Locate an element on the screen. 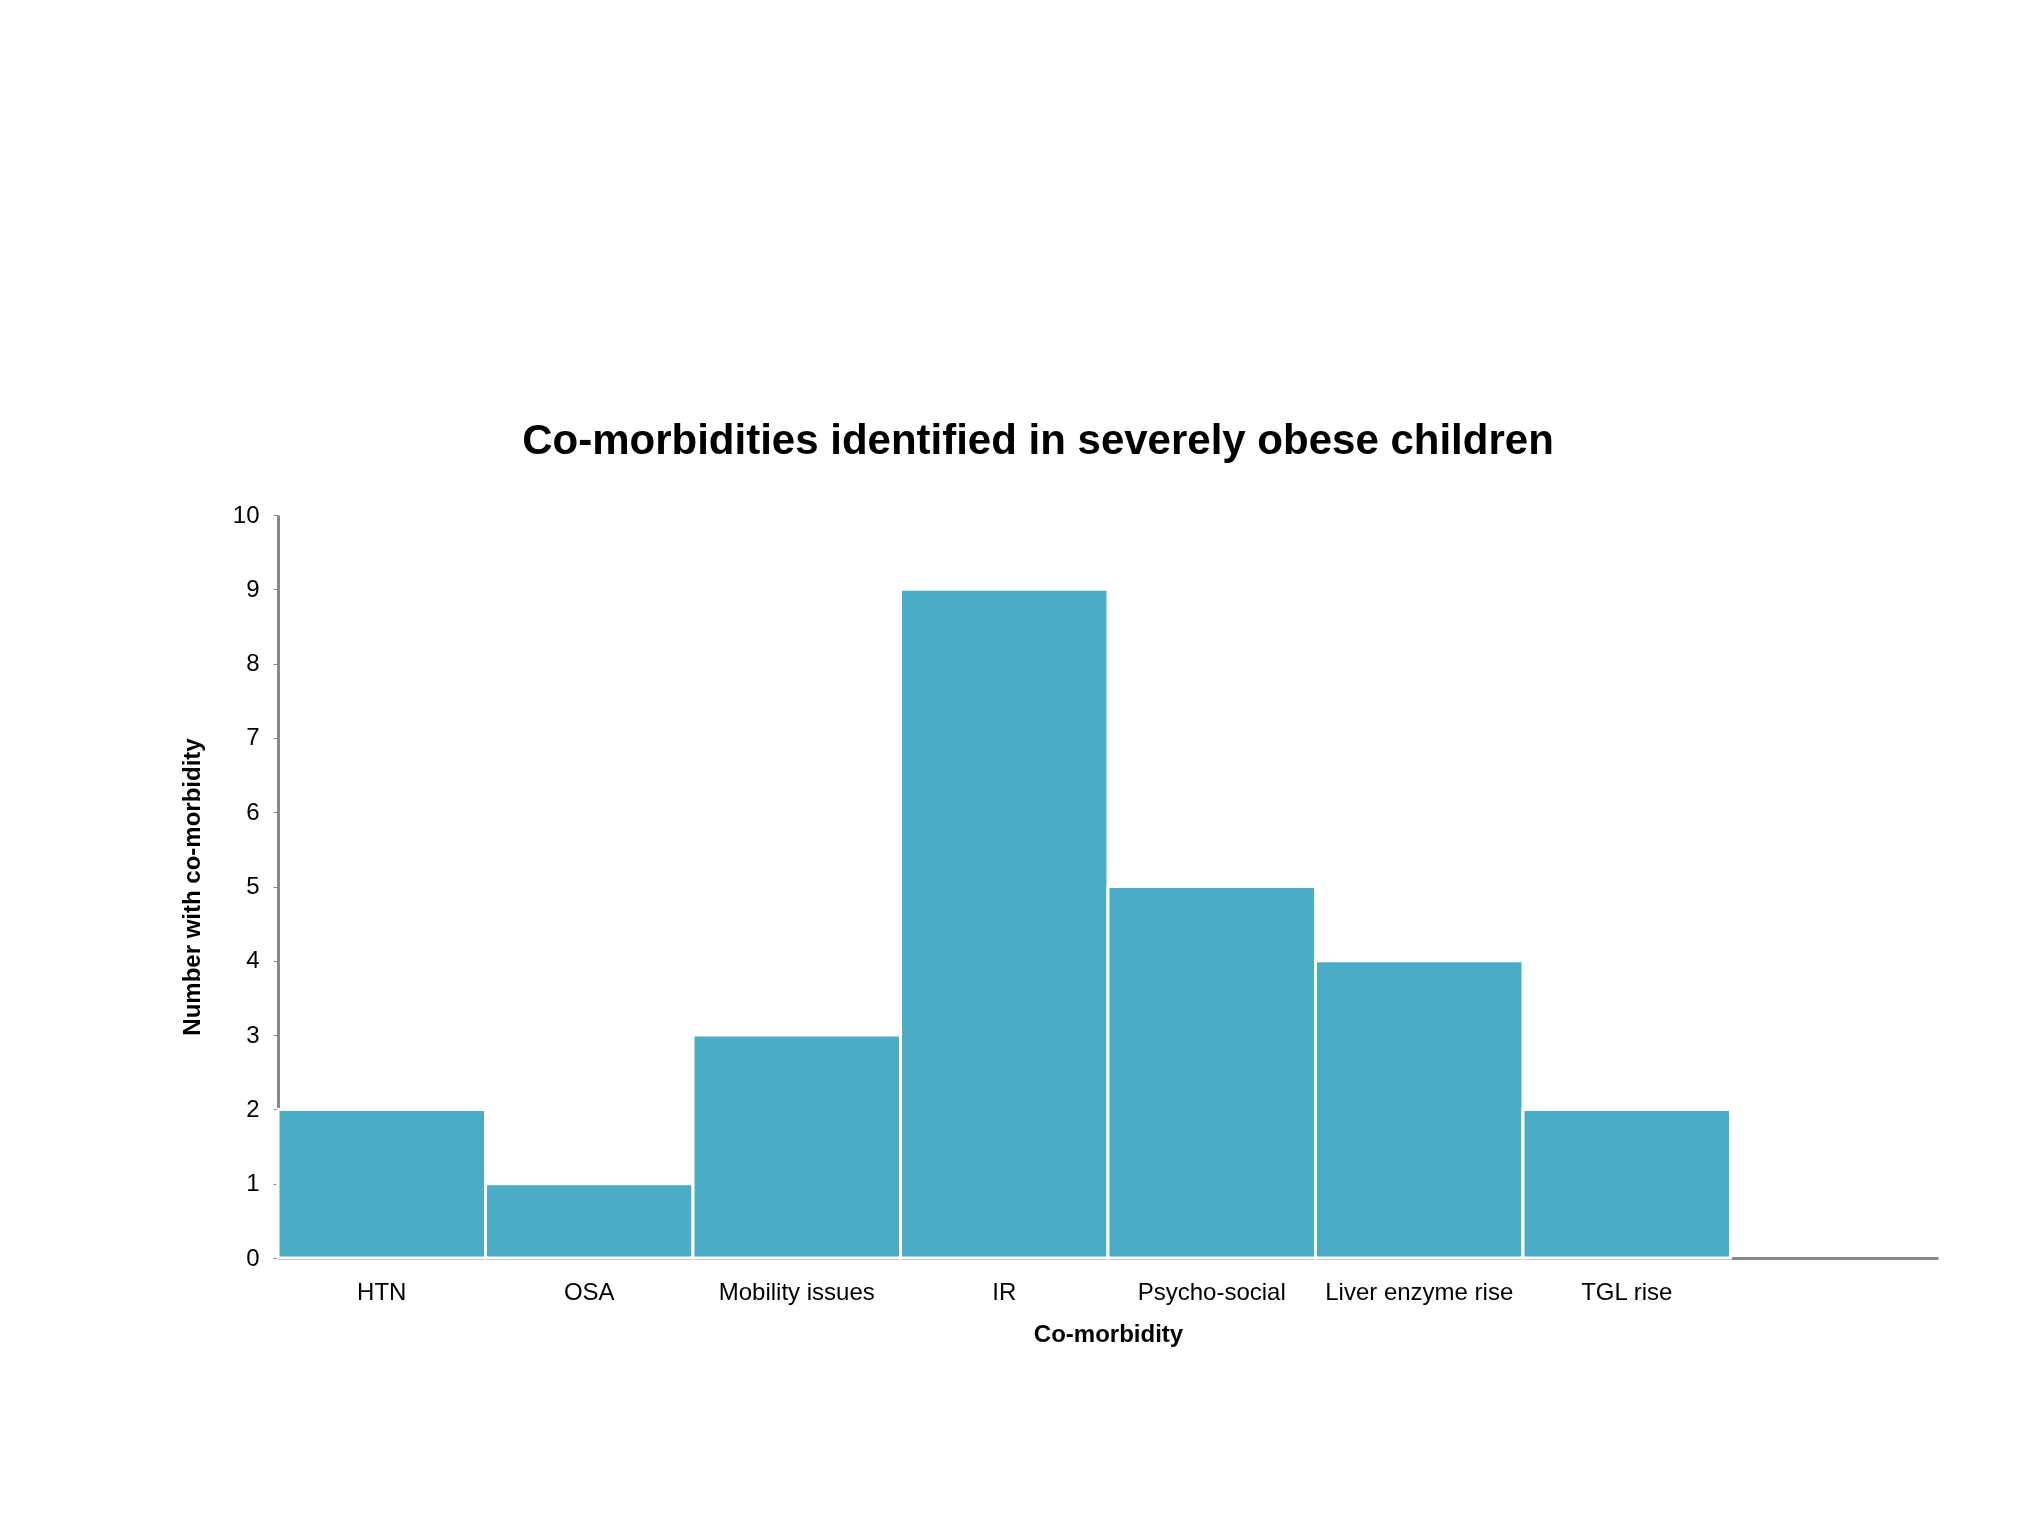  y-tick-label: 5 is located at coordinates (253, 885).